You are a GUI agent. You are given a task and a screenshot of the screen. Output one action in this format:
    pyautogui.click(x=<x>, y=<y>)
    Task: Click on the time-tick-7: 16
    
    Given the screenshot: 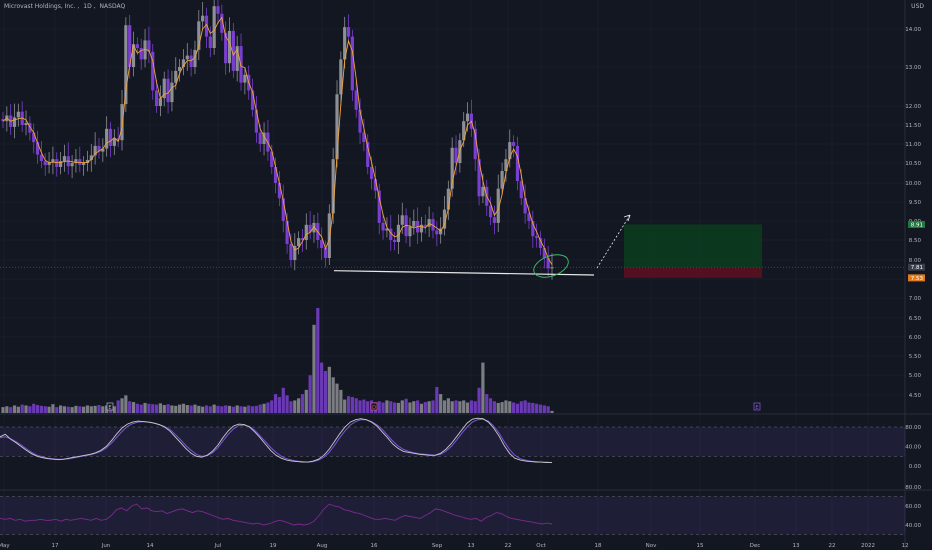 What is the action you would take?
    pyautogui.click(x=374, y=546)
    